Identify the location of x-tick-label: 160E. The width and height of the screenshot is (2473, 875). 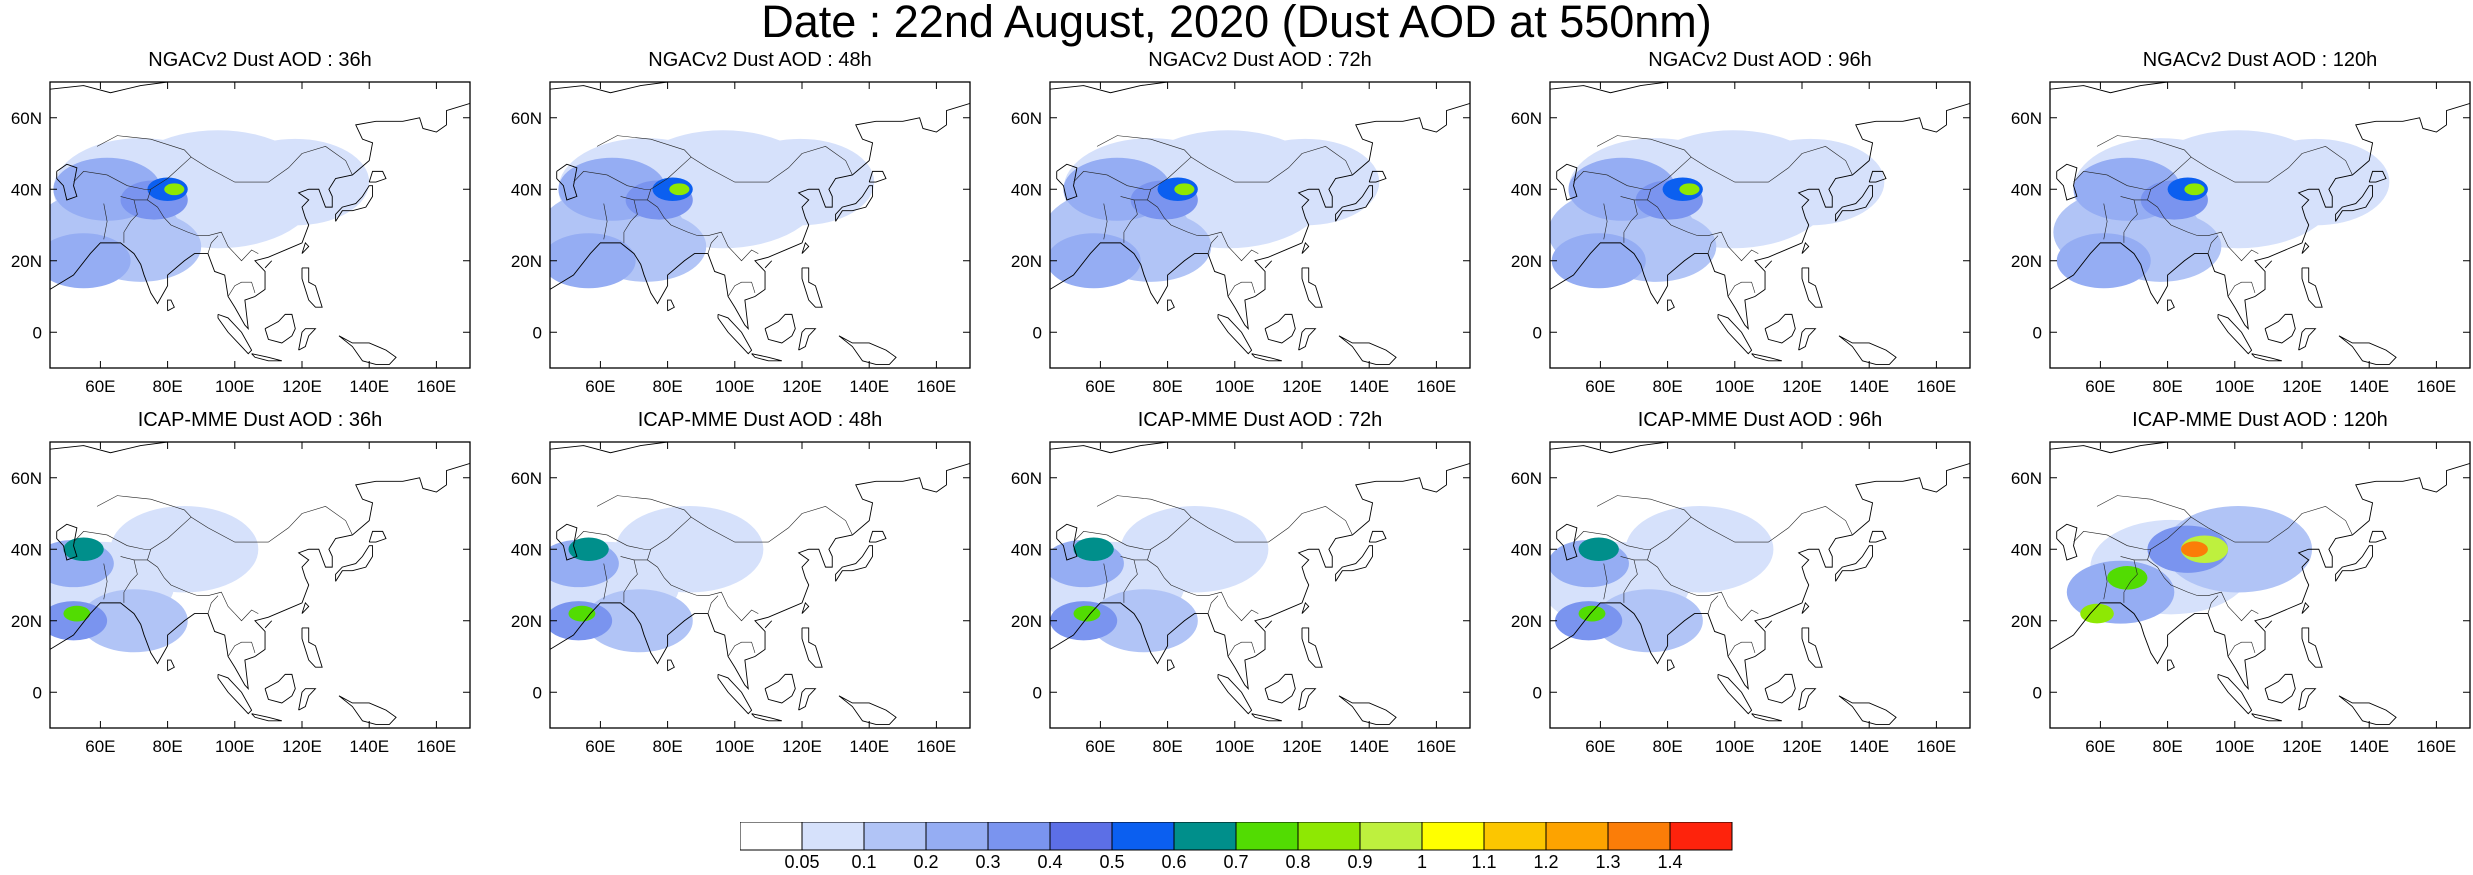
(437, 386).